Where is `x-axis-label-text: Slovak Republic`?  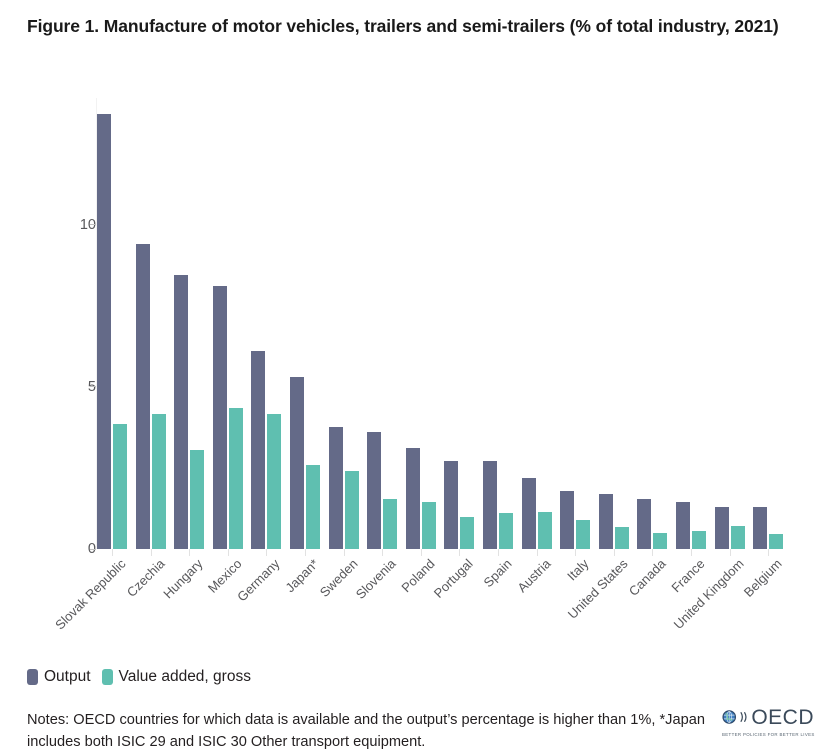
x-axis-label-text: Slovak Republic is located at coordinates (90, 594).